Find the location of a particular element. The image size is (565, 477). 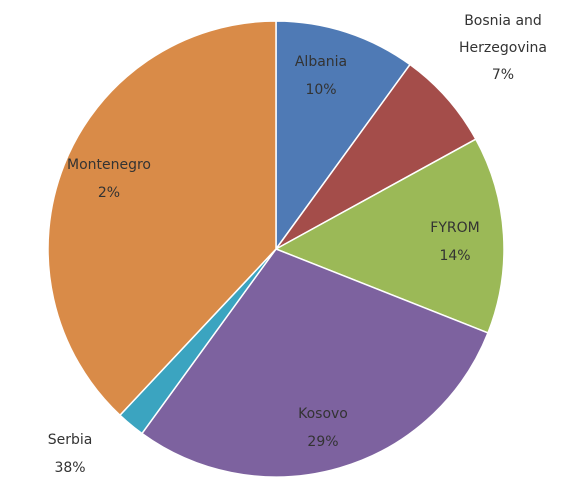

slice-label: Serbia 38% is located at coordinates (70, 451).